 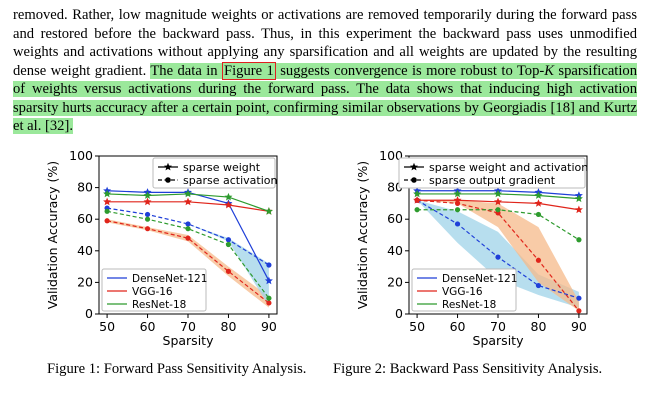 What do you see at coordinates (539, 326) in the screenshot?
I see `x-tick-label: 80` at bounding box center [539, 326].